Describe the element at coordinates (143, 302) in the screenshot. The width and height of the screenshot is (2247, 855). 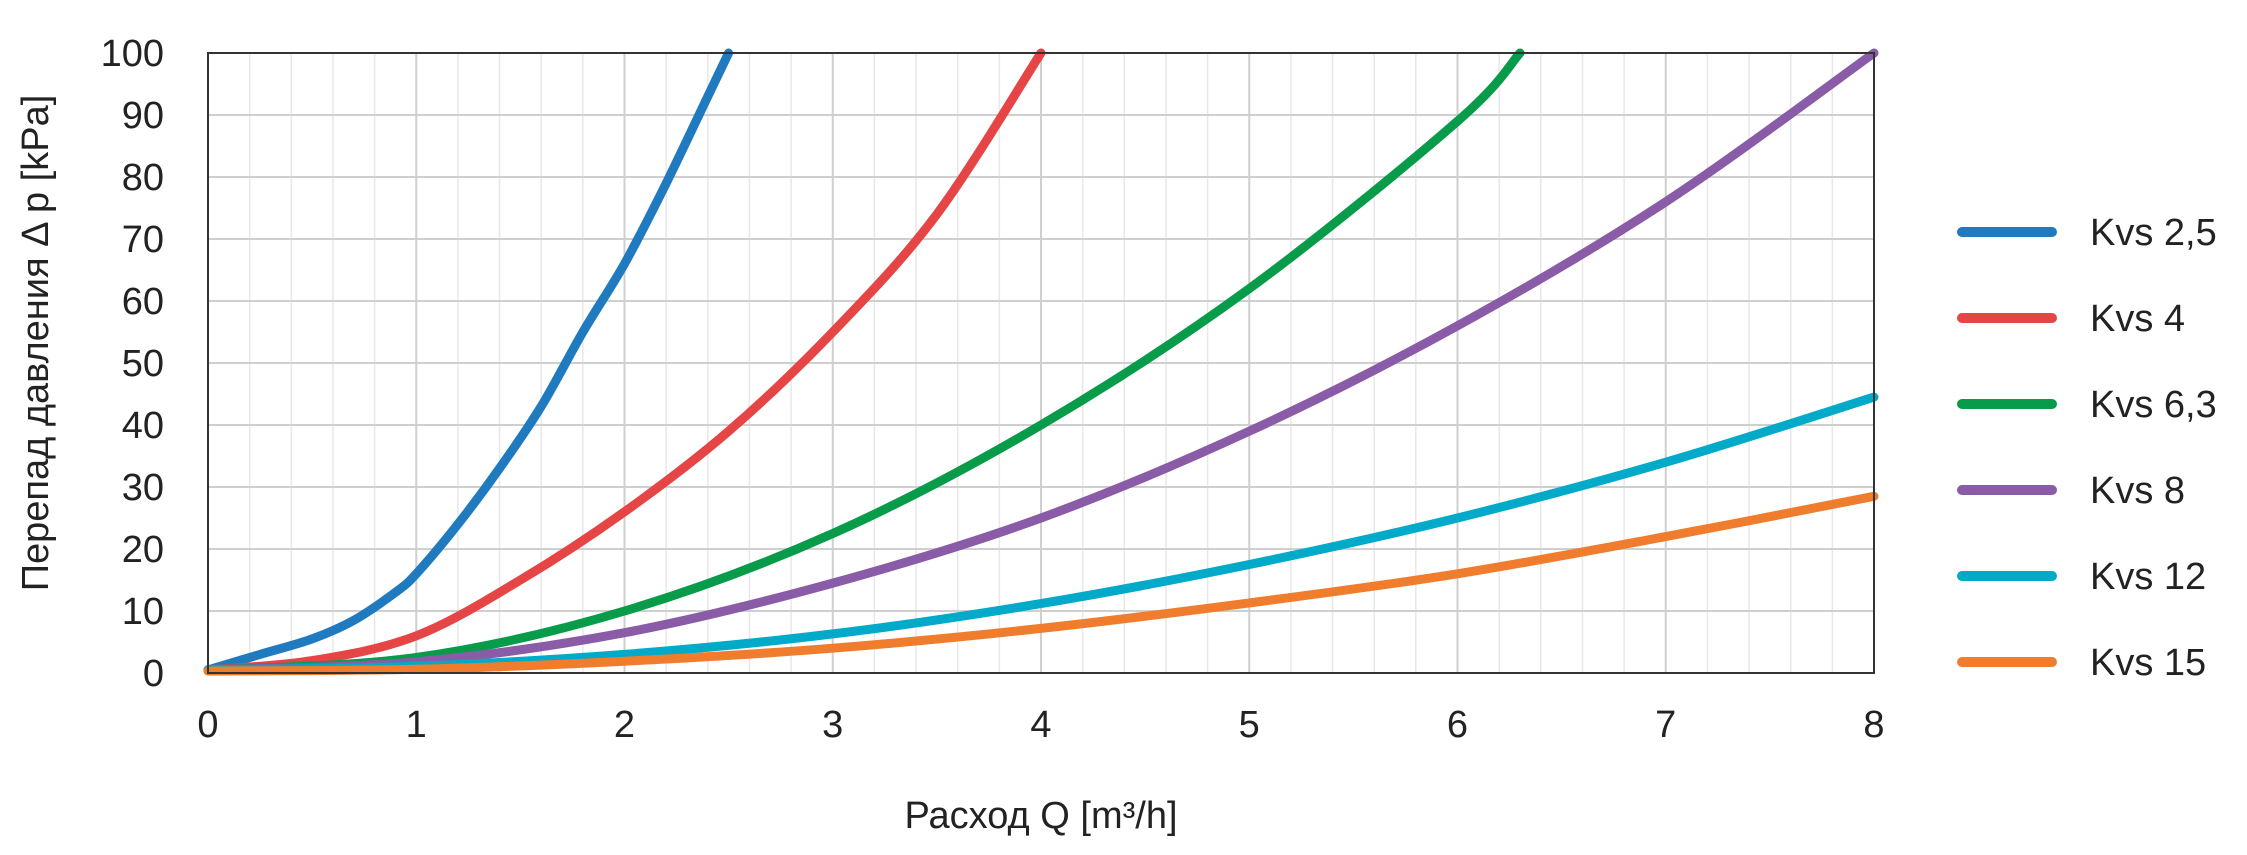
I see `y-tick-label: 60` at that location.